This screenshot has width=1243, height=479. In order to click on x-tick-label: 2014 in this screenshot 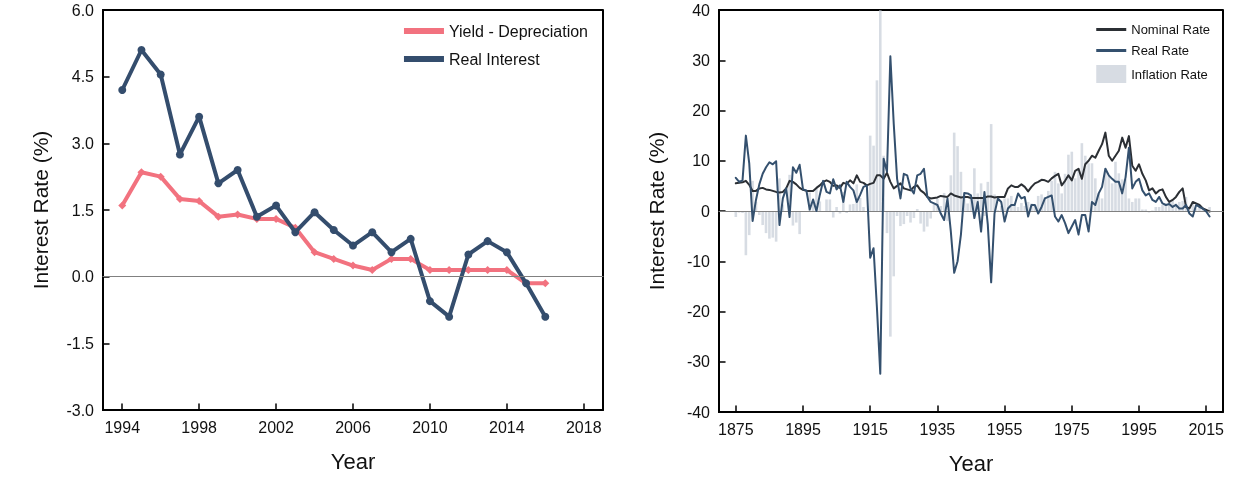, I will do `click(507, 427)`.